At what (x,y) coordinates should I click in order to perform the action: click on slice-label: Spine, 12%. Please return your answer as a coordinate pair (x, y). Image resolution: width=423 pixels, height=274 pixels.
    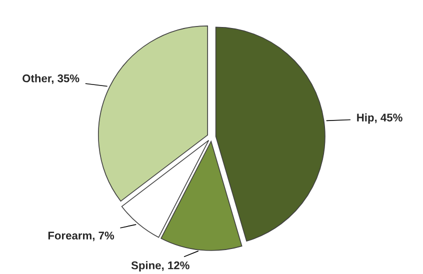
    Looking at the image, I should click on (160, 266).